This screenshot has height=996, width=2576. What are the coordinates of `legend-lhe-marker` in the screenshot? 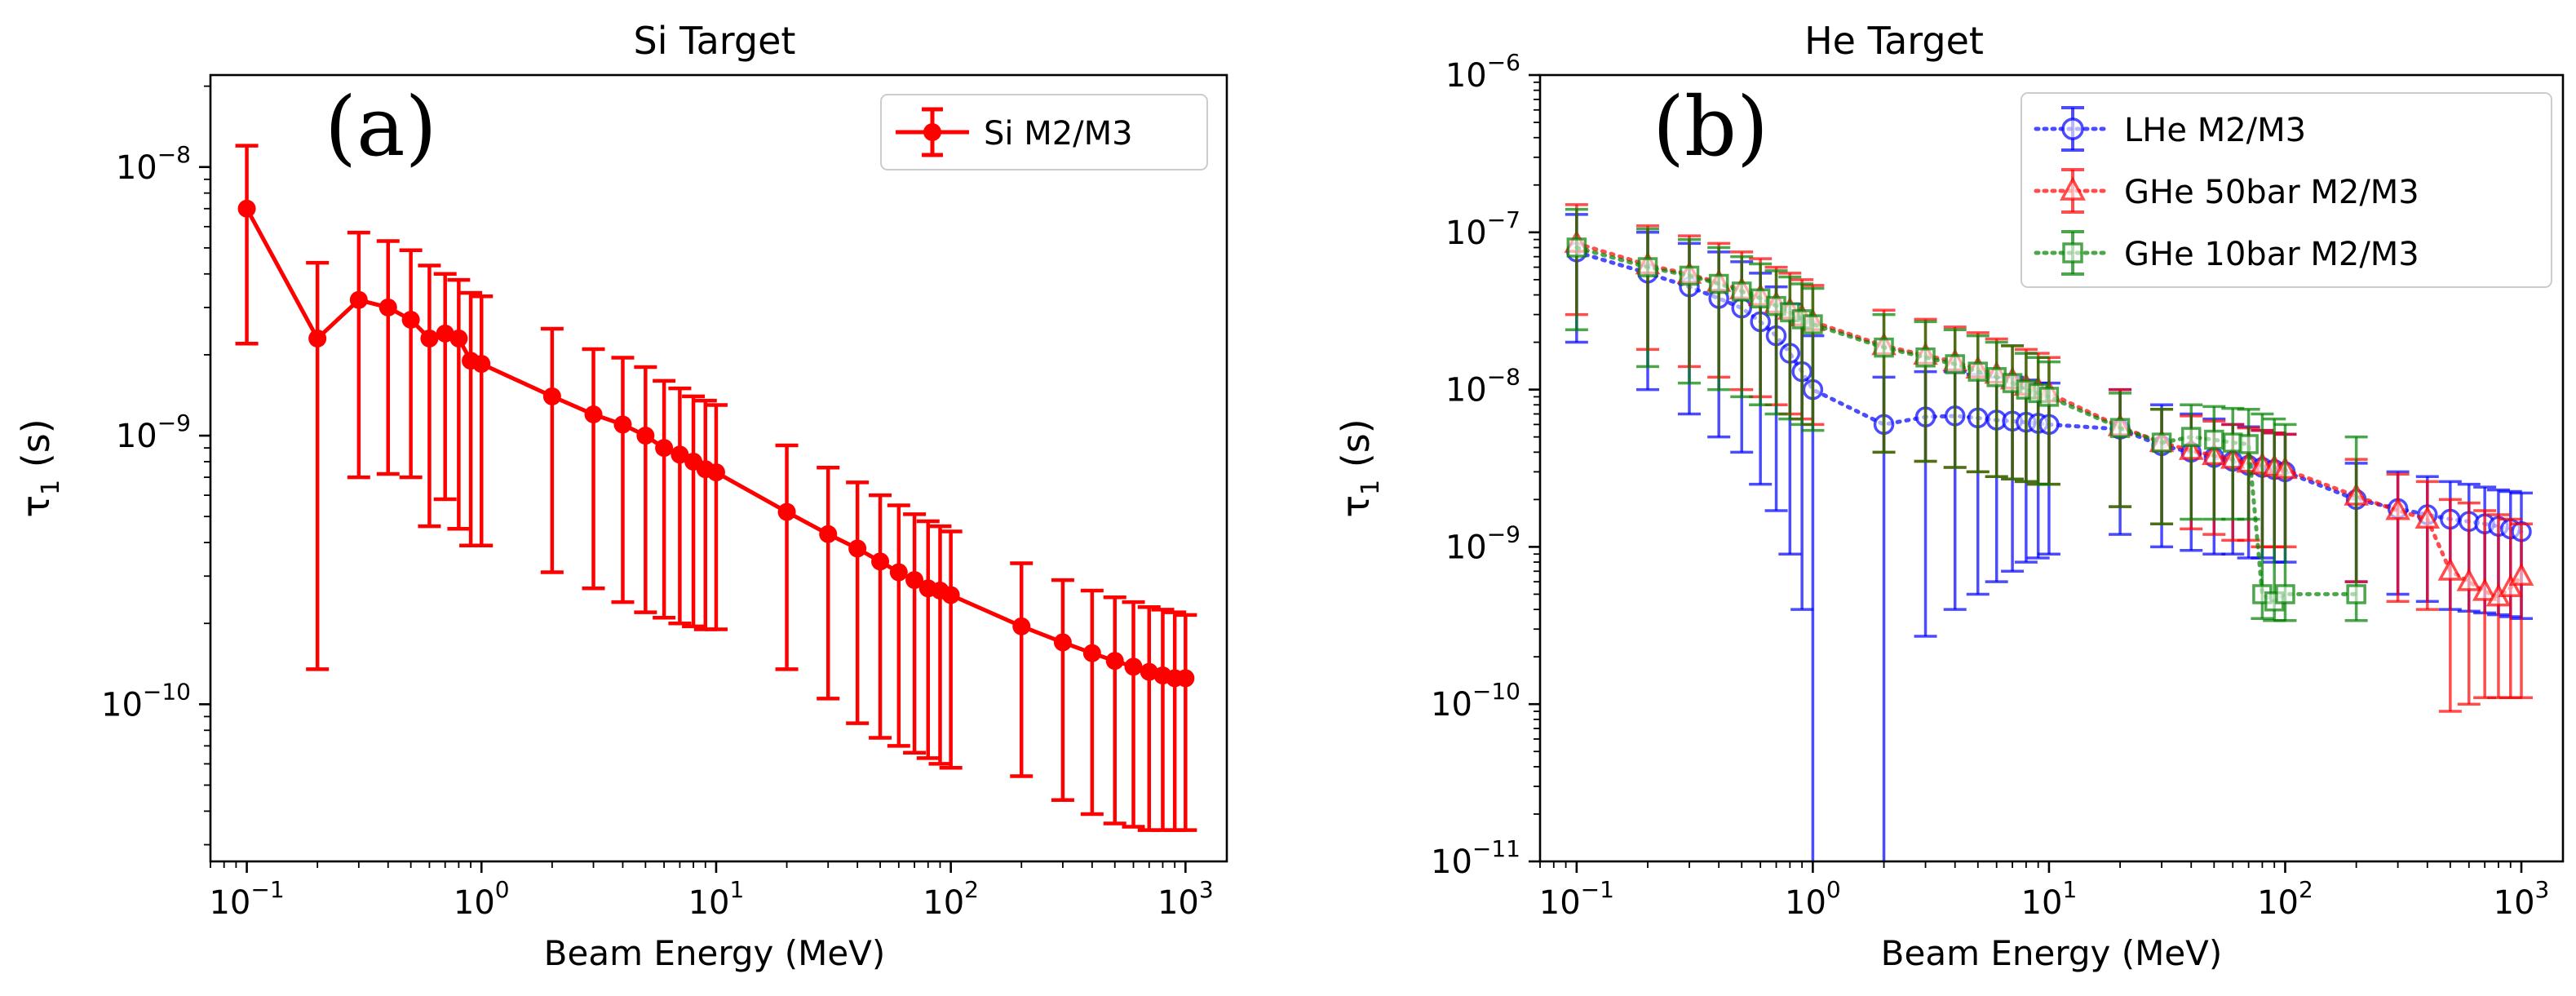 It's located at (2072, 128).